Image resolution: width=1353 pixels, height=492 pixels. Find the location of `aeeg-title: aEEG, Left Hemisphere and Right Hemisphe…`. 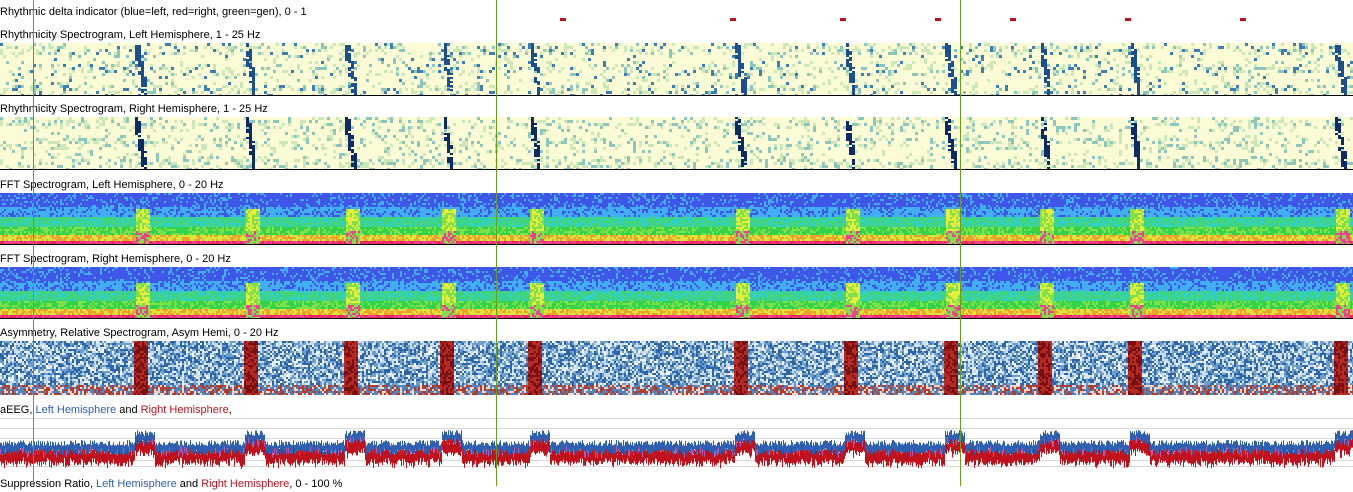

aeeg-title: aEEG, Left Hemisphere and Right Hemisphe… is located at coordinates (116, 410).